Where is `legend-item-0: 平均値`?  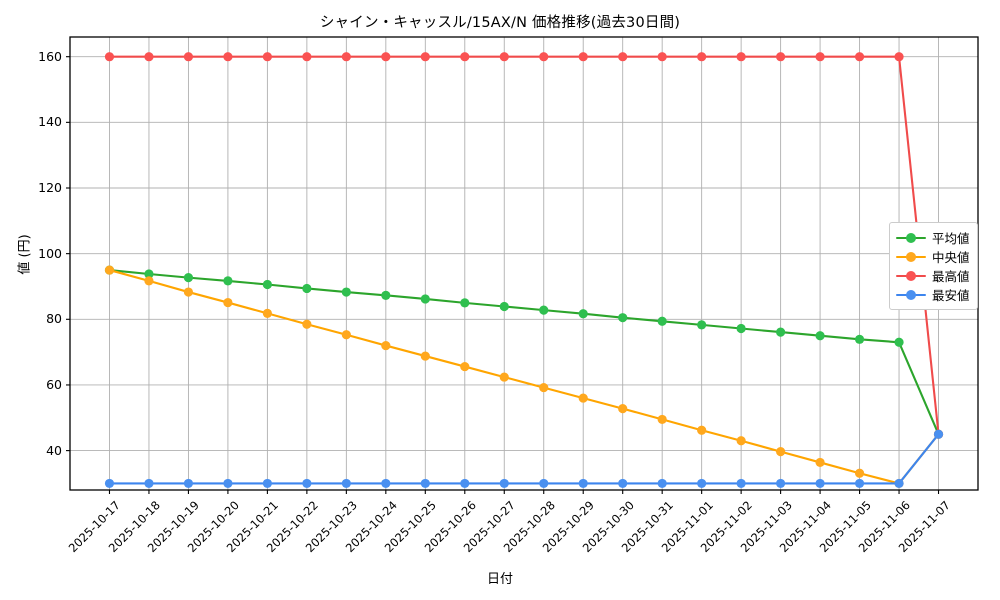 legend-item-0: 平均値 is located at coordinates (933, 237).